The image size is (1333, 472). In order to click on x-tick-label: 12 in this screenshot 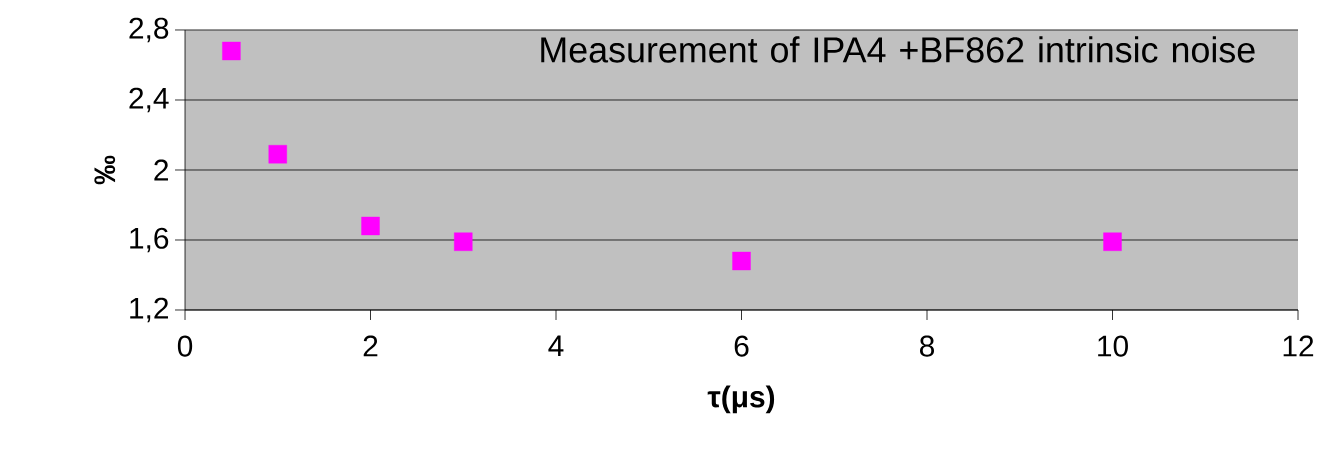, I will do `click(1298, 346)`.